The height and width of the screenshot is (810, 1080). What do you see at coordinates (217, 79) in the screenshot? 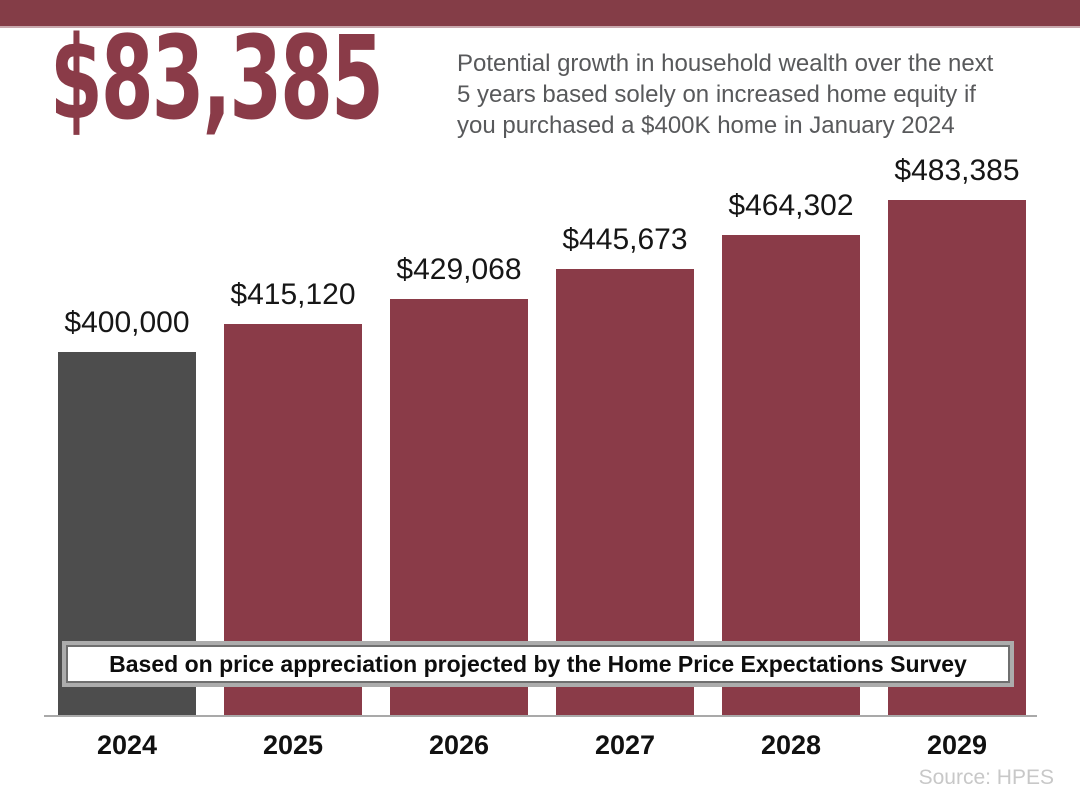
I see `headline-amount: $83,385` at bounding box center [217, 79].